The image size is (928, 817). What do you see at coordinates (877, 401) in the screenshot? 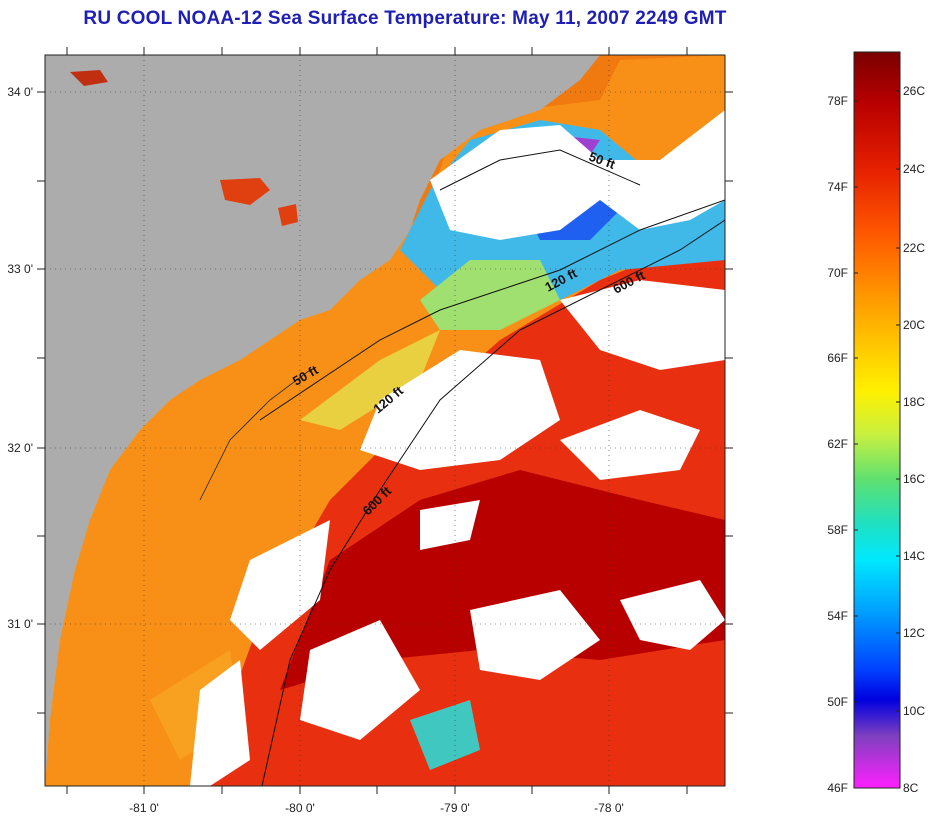
I see `colorbar-ticks` at bounding box center [877, 401].